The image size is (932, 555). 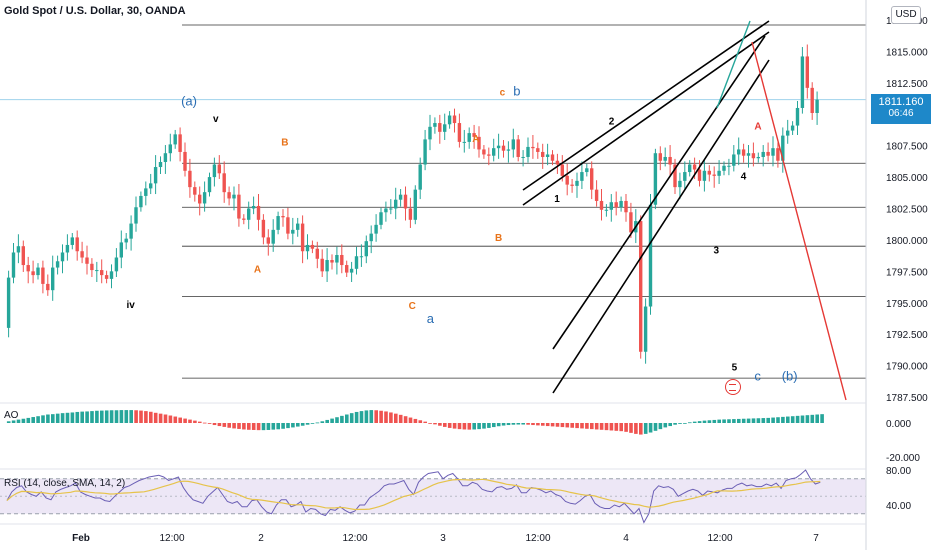 What do you see at coordinates (261, 538) in the screenshot?
I see `time-tick: 2` at bounding box center [261, 538].